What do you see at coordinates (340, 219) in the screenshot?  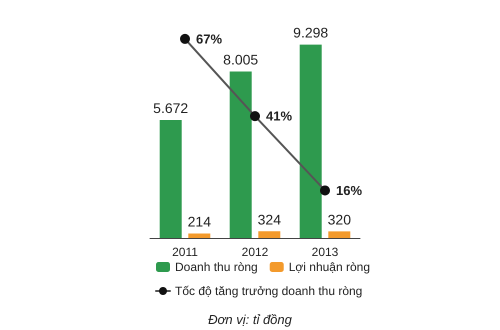 I see `data-label: 320` at bounding box center [340, 219].